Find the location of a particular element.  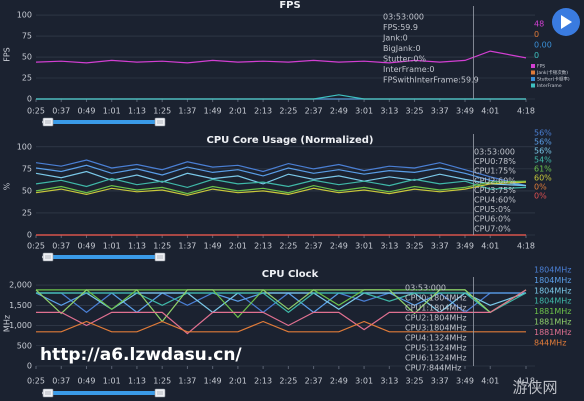

x-tick-label: 2:01 is located at coordinates (238, 111).